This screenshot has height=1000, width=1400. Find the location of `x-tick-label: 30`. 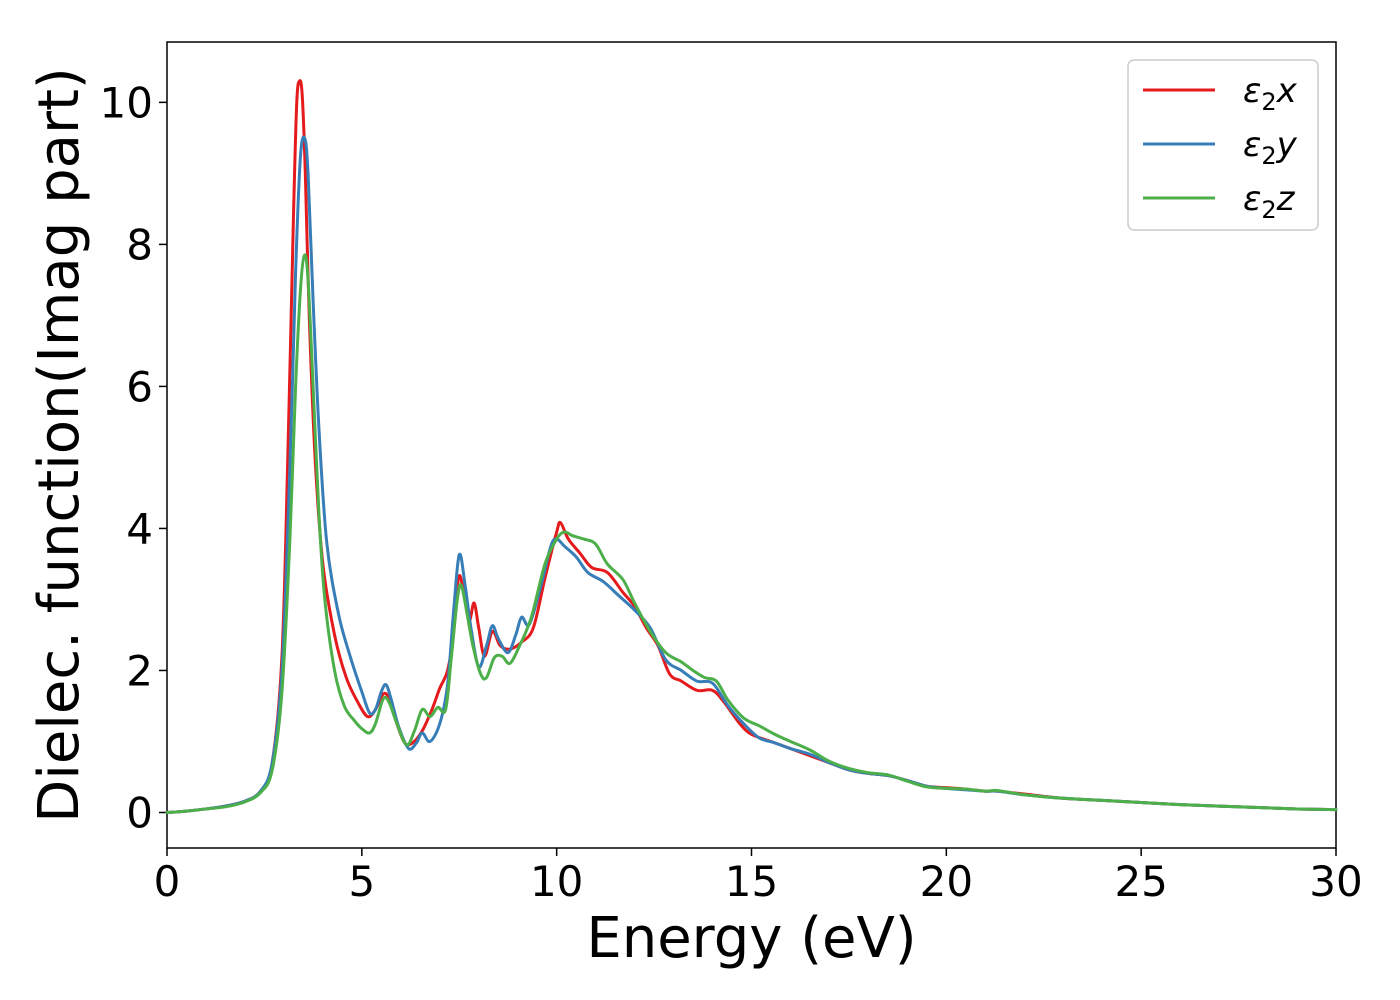

x-tick-label: 30 is located at coordinates (1335, 881).